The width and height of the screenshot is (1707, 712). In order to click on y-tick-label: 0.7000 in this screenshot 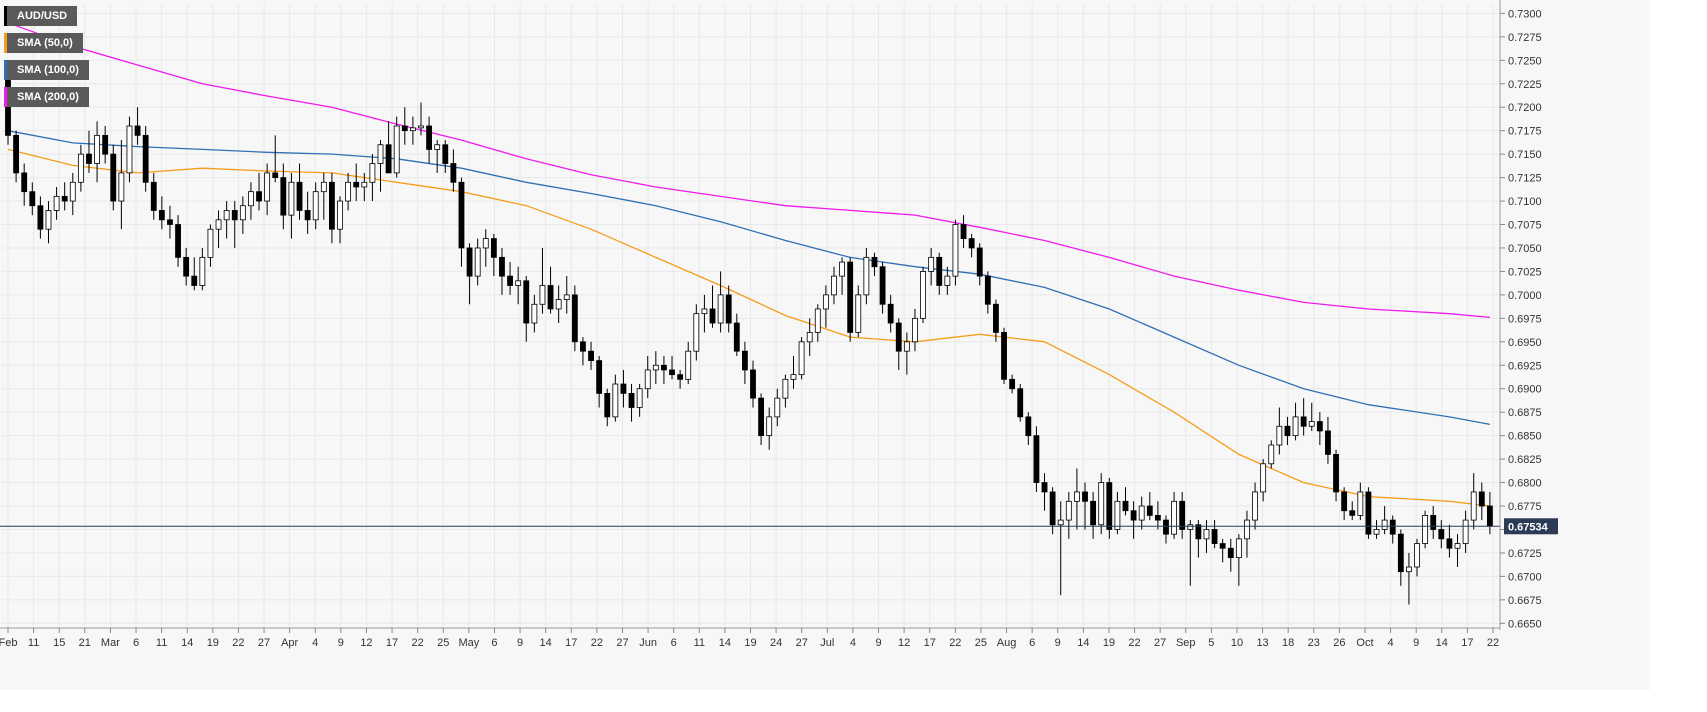, I will do `click(1525, 296)`.